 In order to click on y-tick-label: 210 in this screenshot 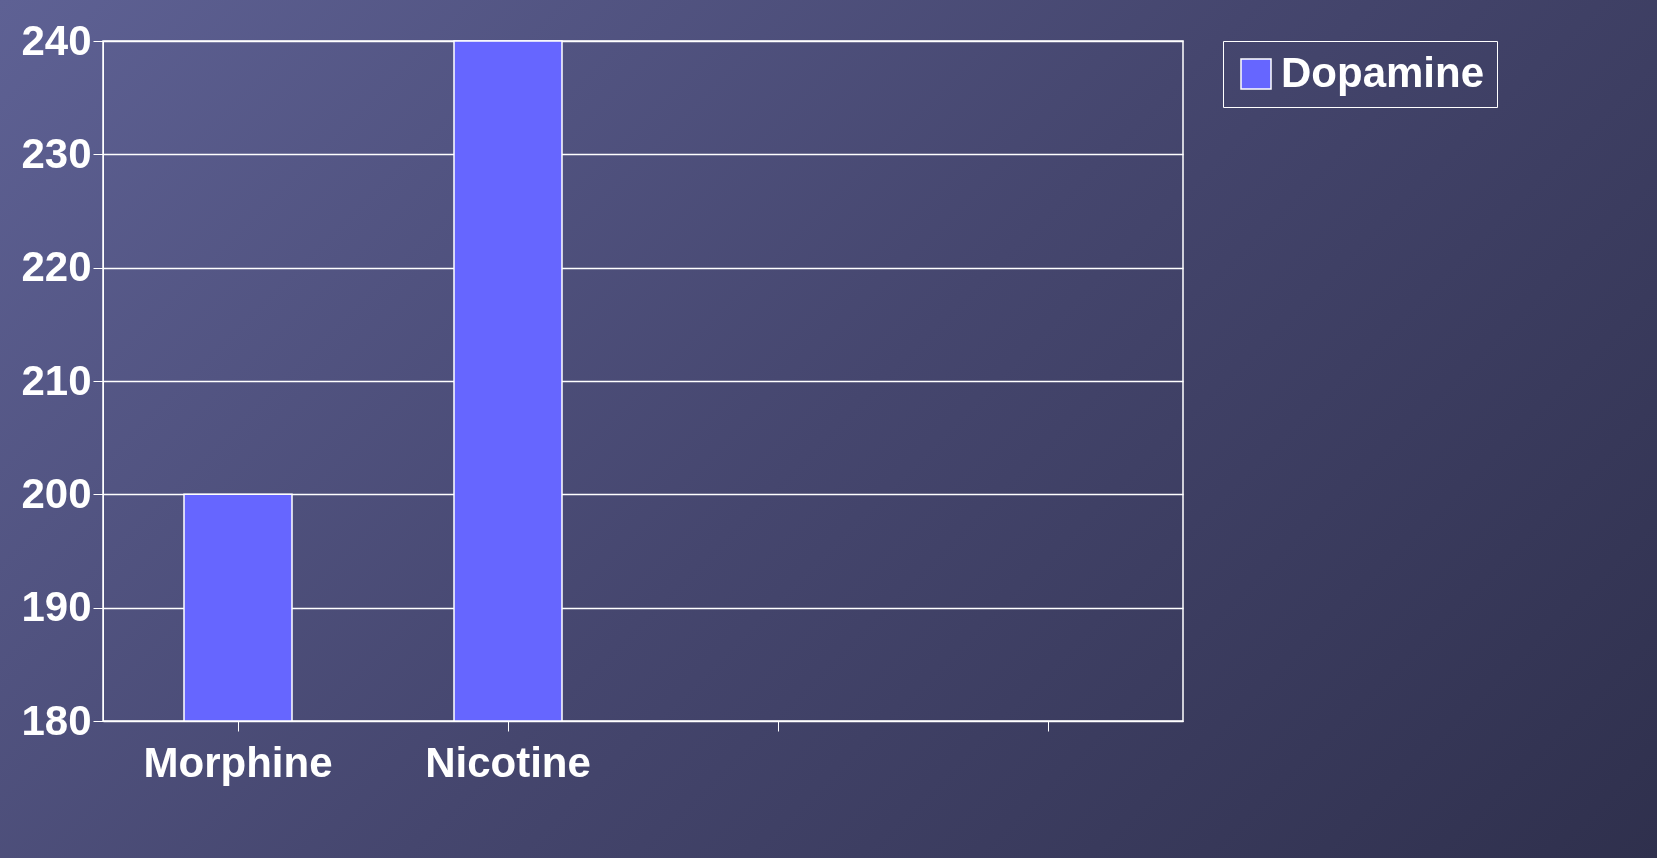, I will do `click(56, 380)`.